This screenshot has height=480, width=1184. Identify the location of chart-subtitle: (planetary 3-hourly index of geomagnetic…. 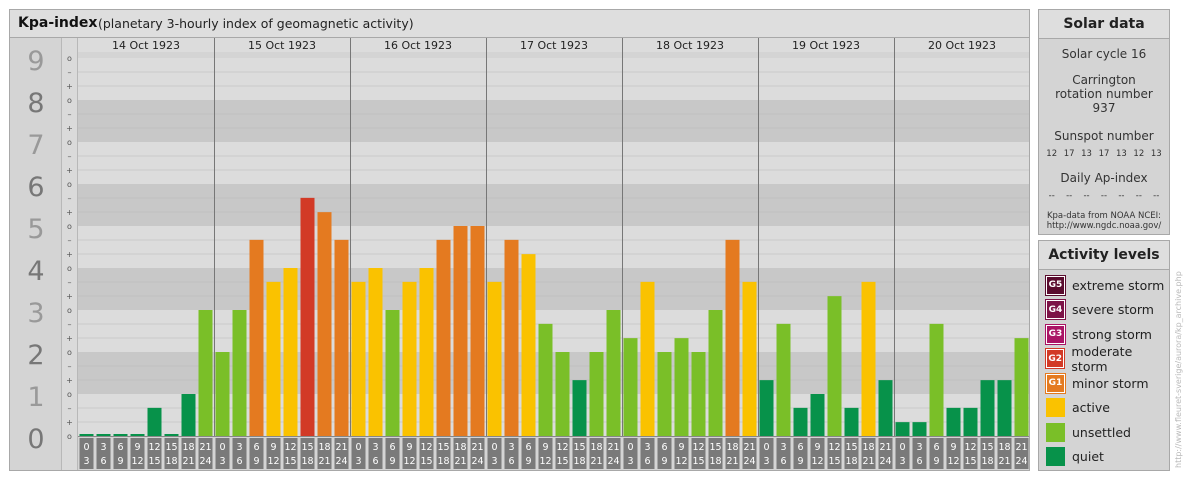
(256, 23).